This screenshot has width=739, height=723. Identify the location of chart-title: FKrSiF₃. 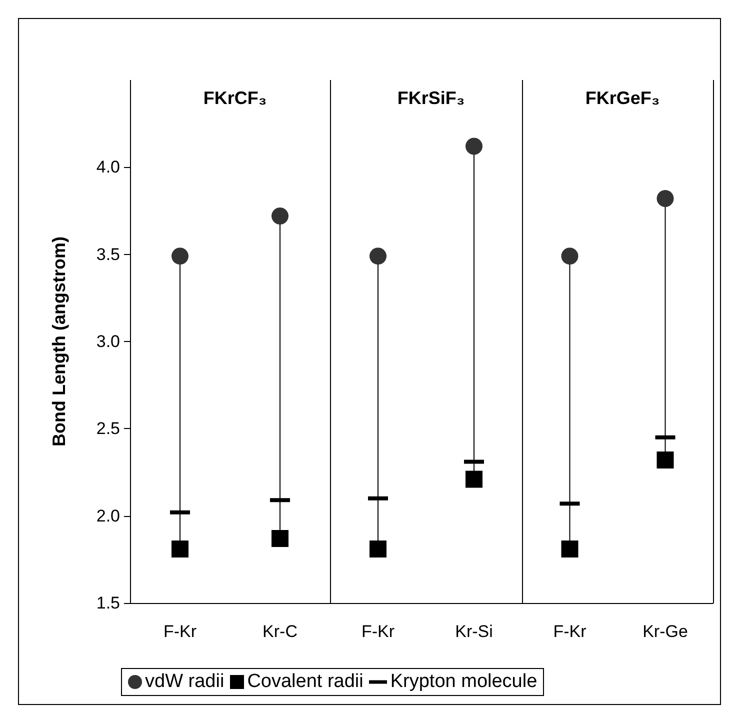
(431, 98).